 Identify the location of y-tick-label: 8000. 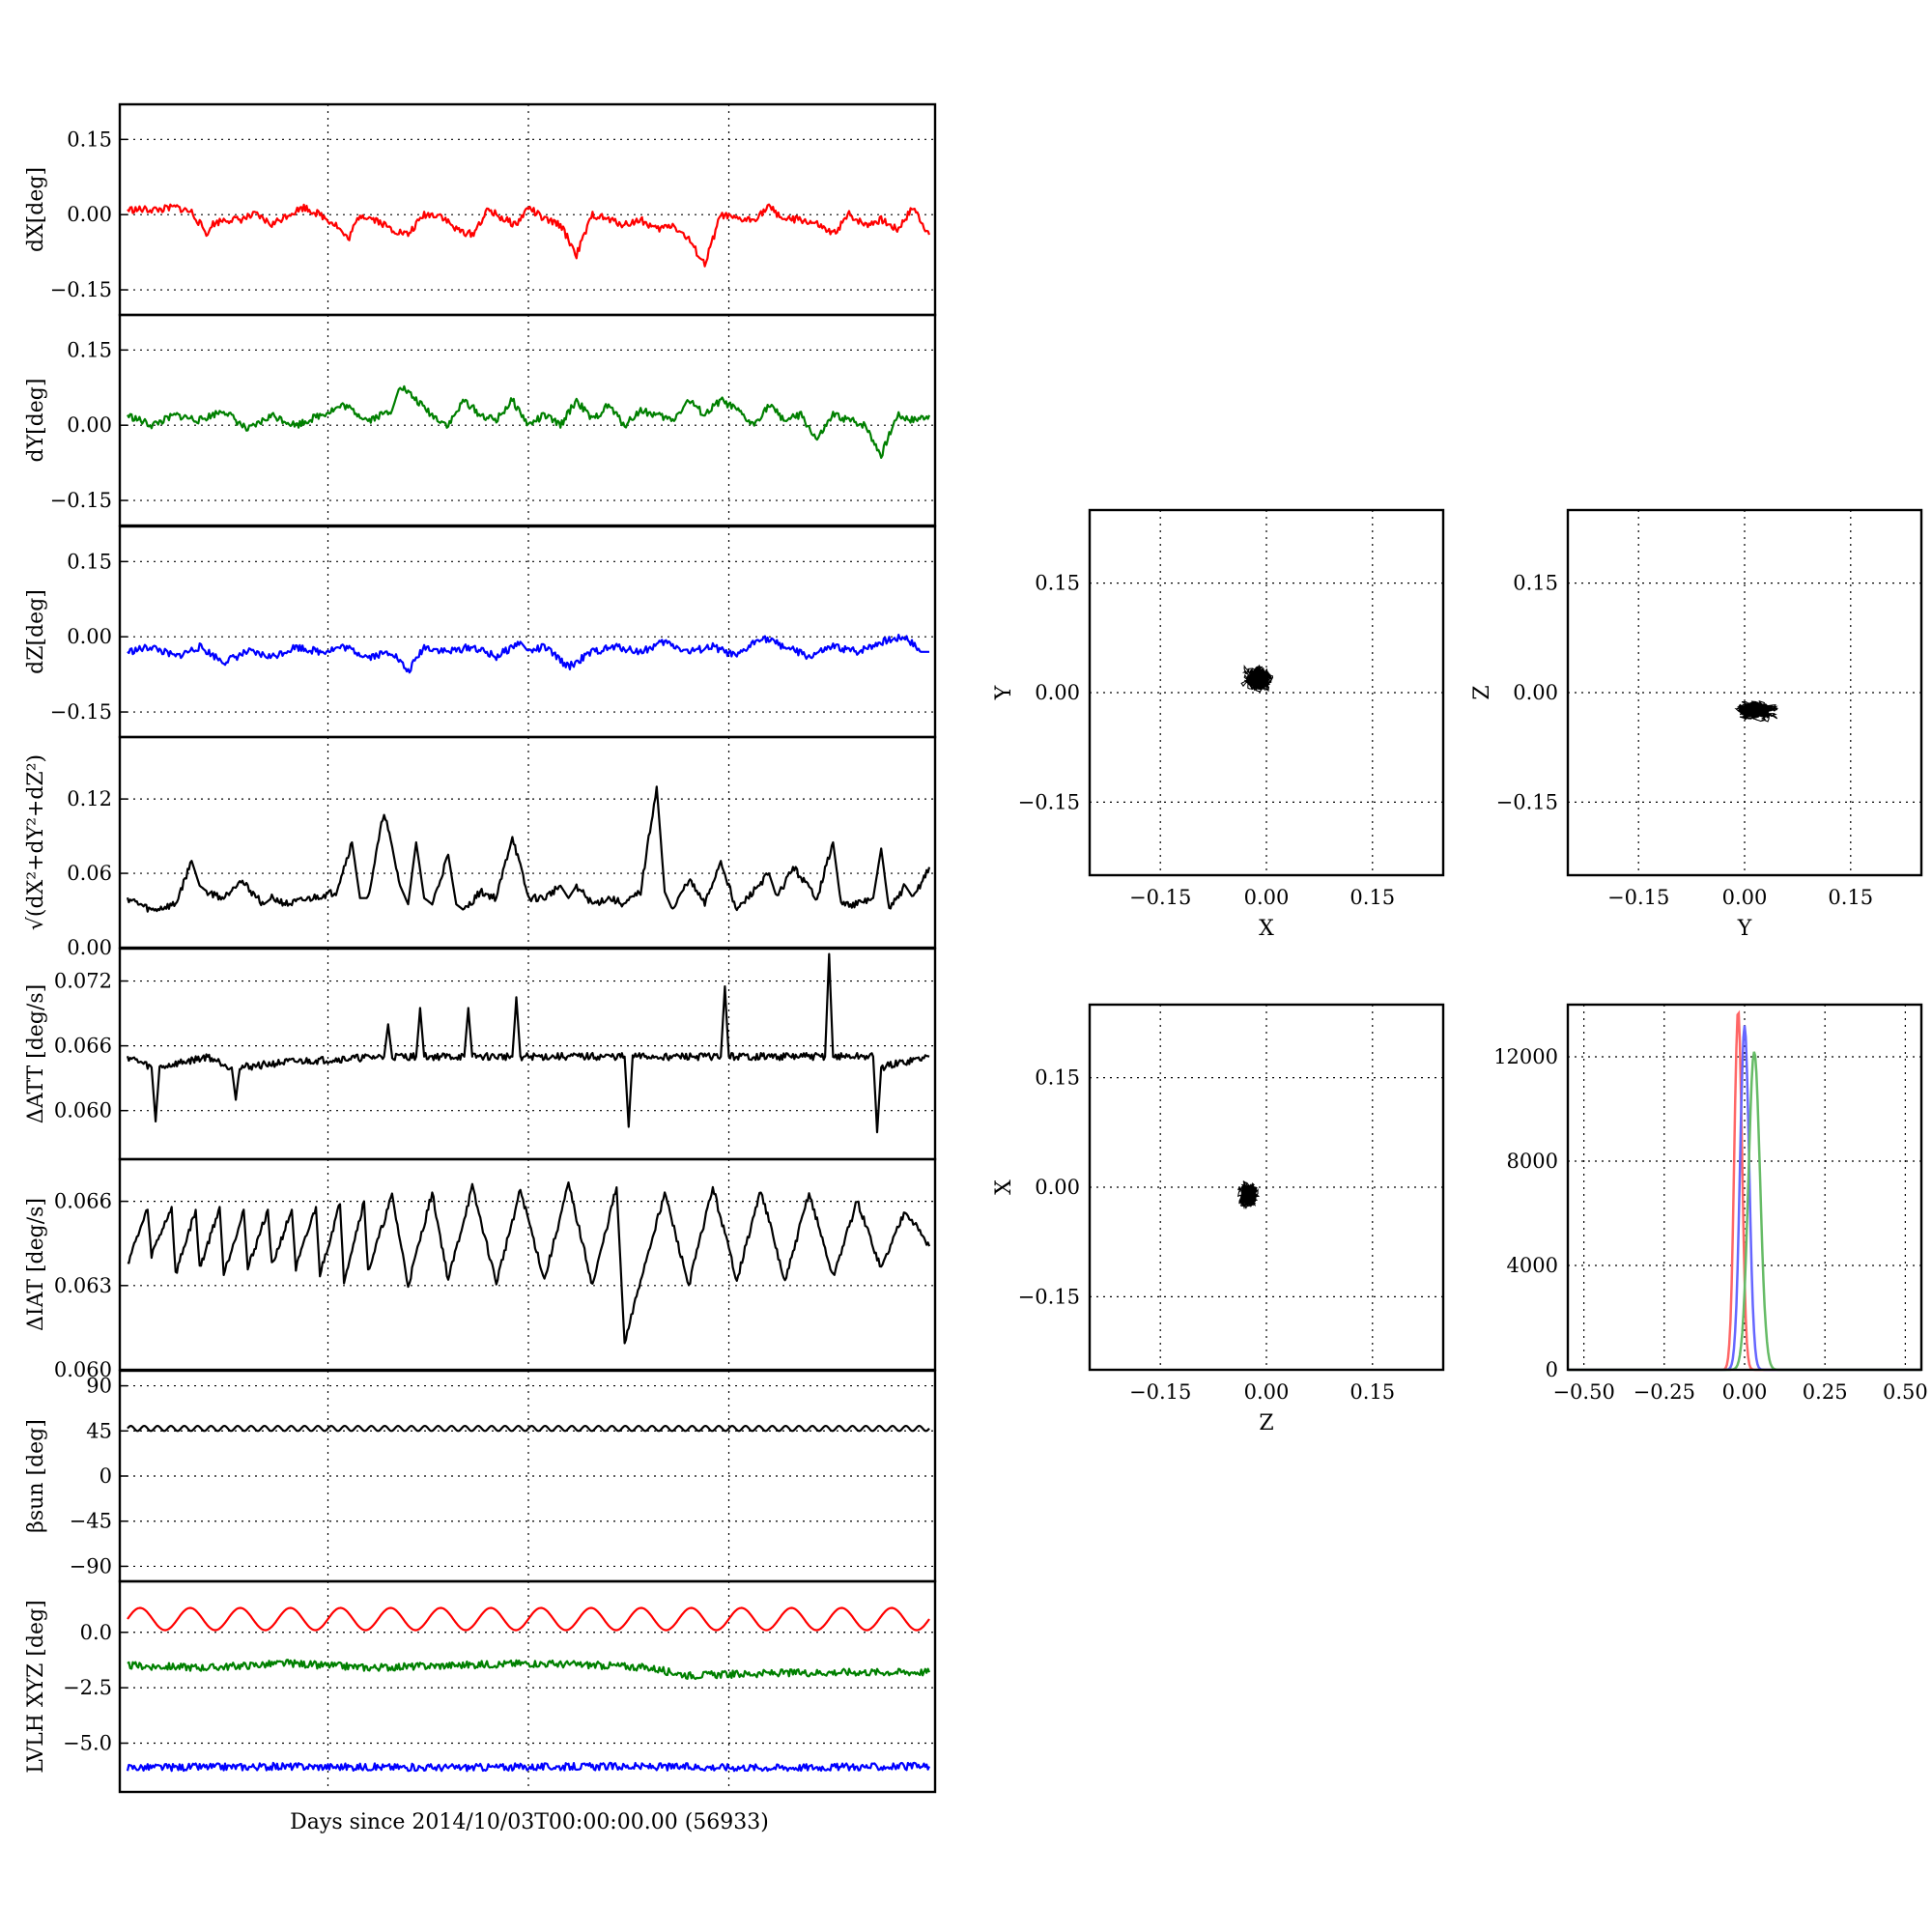
(1532, 1161).